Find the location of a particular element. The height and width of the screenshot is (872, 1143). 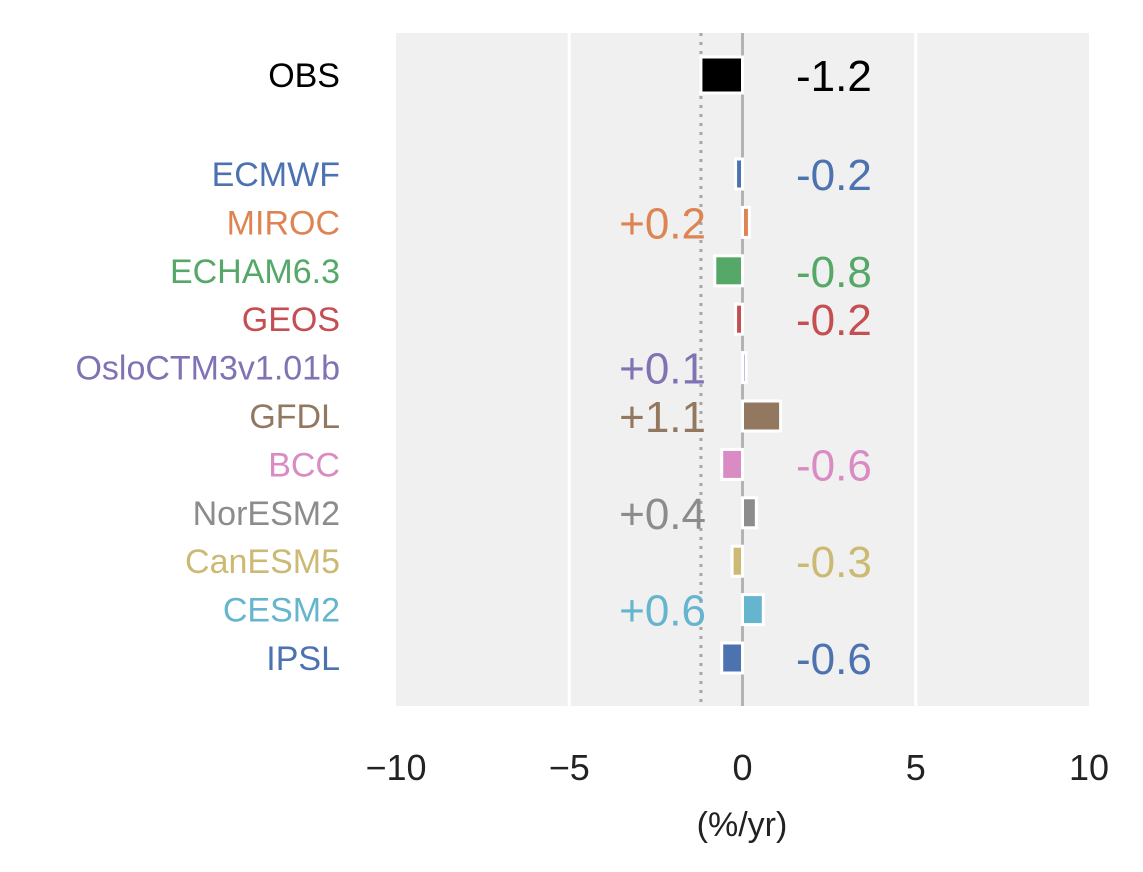

x-tick-label: −5 is located at coordinates (569, 767).